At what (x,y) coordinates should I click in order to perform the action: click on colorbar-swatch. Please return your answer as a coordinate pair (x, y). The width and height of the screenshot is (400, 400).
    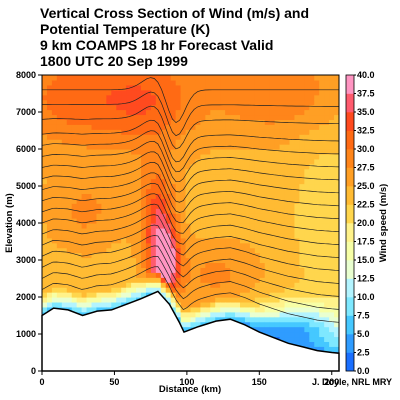
    Looking at the image, I should click on (350, 177).